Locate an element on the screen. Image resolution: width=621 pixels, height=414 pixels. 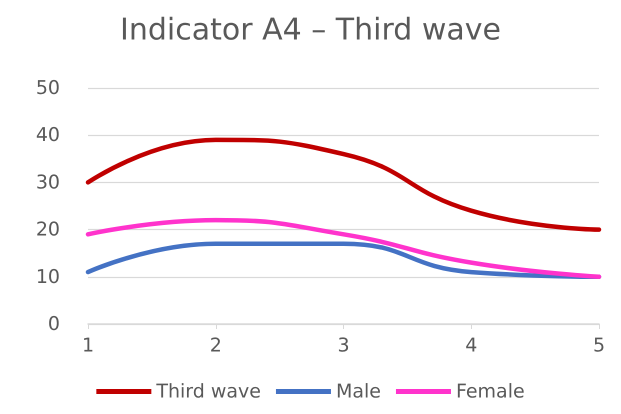
legend-label: Male is located at coordinates (358, 391).